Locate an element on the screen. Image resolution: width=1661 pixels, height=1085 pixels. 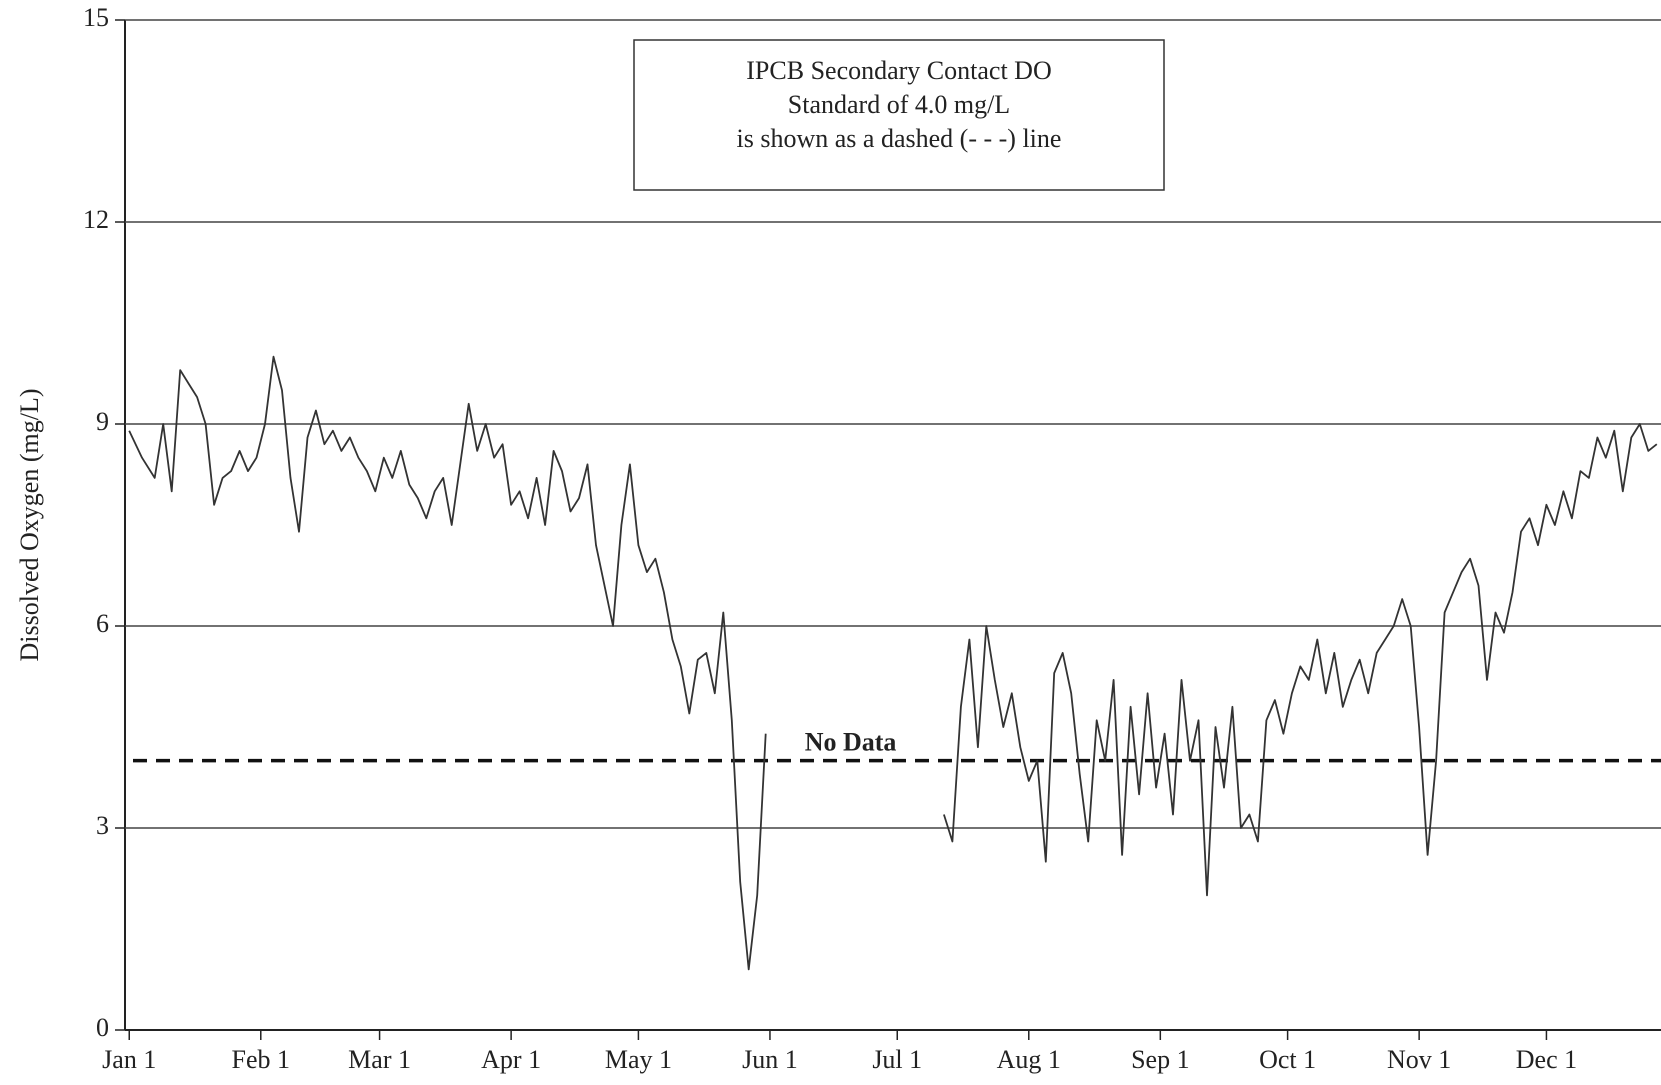
y-tick-label: 12 is located at coordinates (96, 219).